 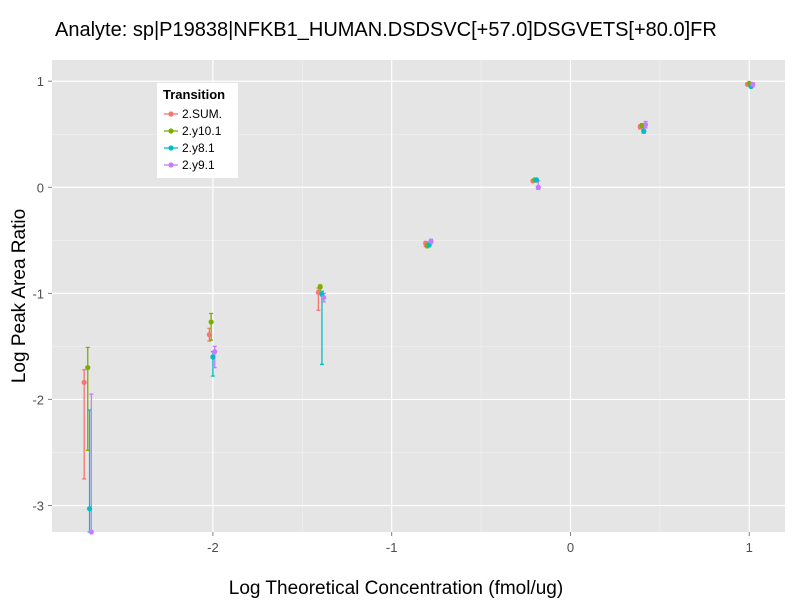 I want to click on legend-entry-label: 2.y8.1, so click(x=198, y=148).